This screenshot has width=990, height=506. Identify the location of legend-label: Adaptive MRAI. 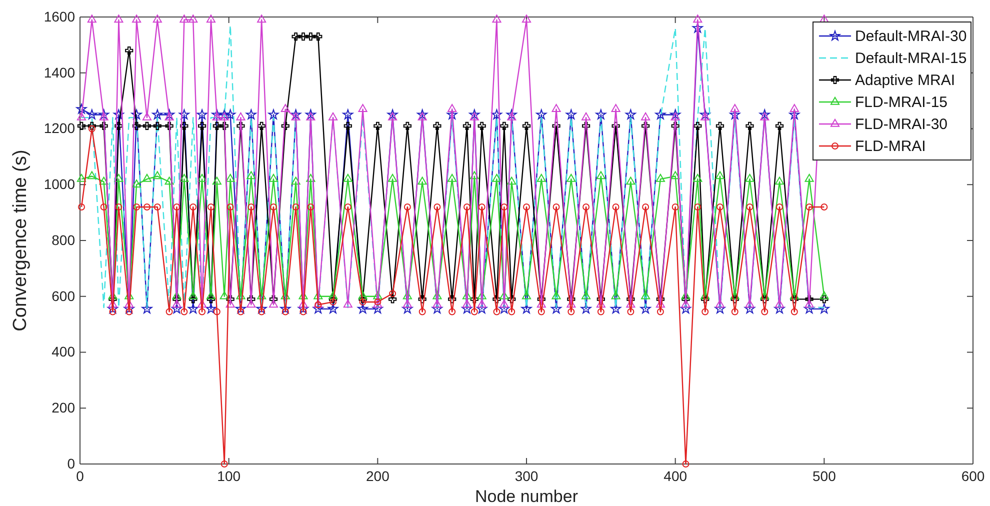
(905, 80).